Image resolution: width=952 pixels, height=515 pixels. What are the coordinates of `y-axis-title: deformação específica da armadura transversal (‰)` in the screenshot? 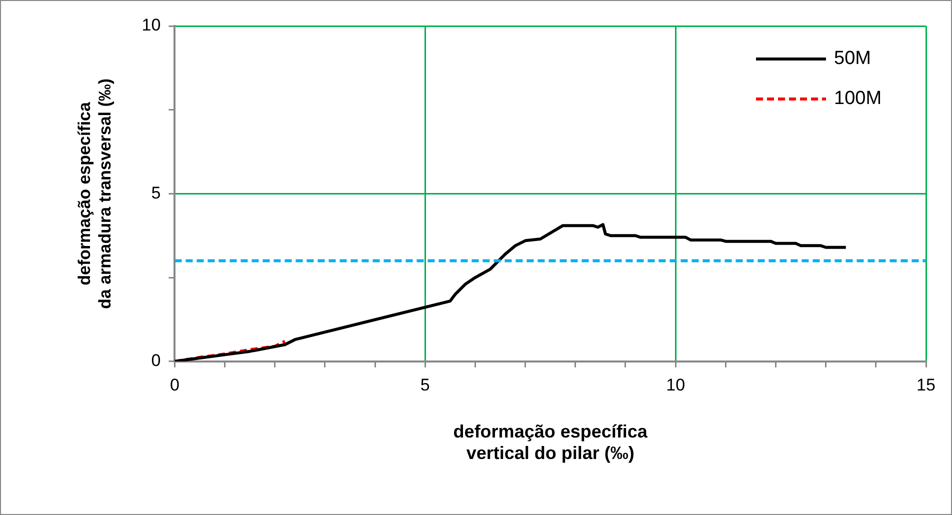 It's located at (94, 193).